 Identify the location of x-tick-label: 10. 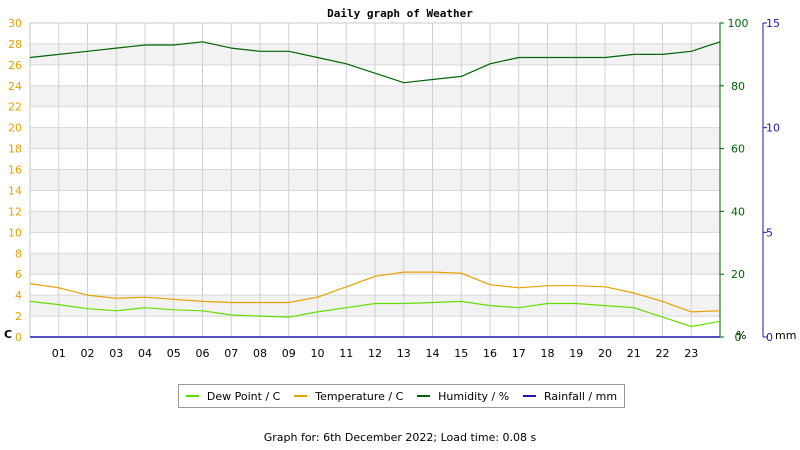
(318, 353).